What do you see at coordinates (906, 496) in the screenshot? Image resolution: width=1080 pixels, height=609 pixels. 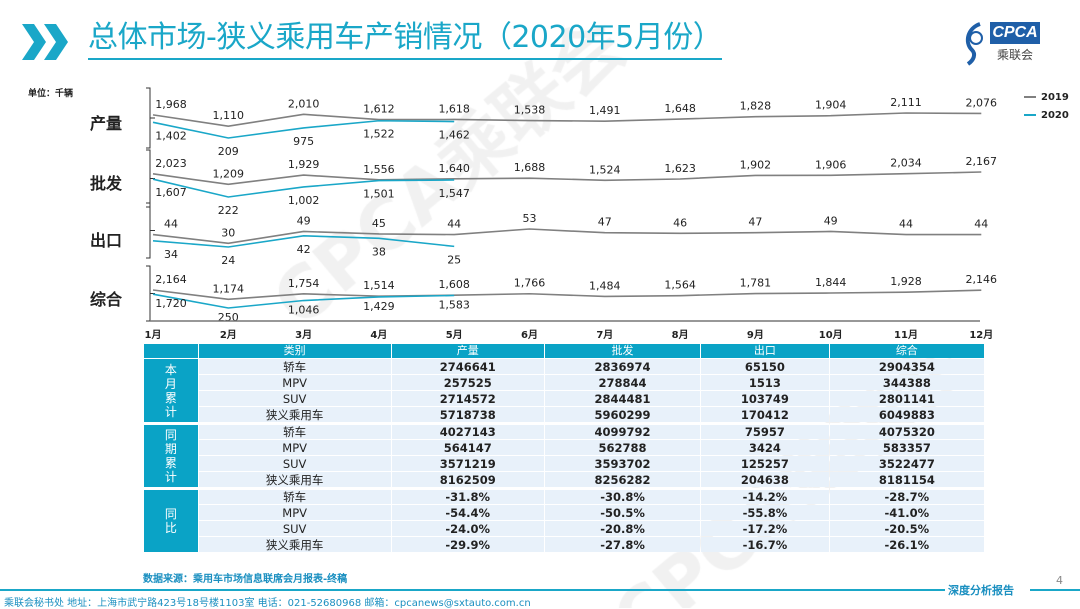 I see `value-cell: -28.7%` at bounding box center [906, 496].